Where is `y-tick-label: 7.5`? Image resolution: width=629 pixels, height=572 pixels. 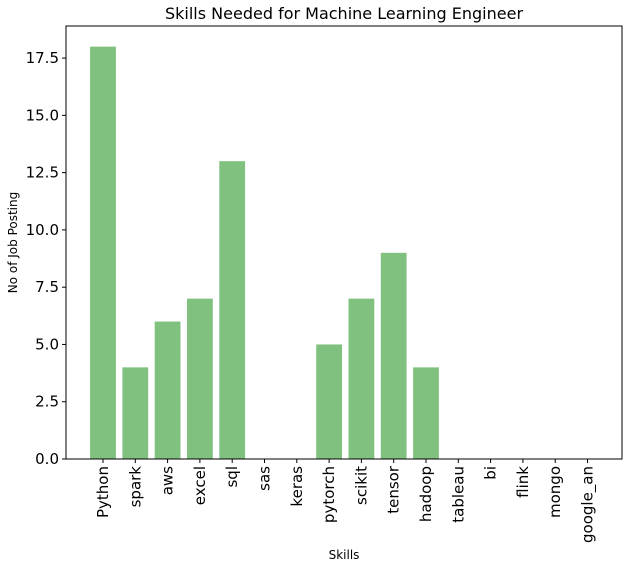 y-tick-label: 7.5 is located at coordinates (47, 287).